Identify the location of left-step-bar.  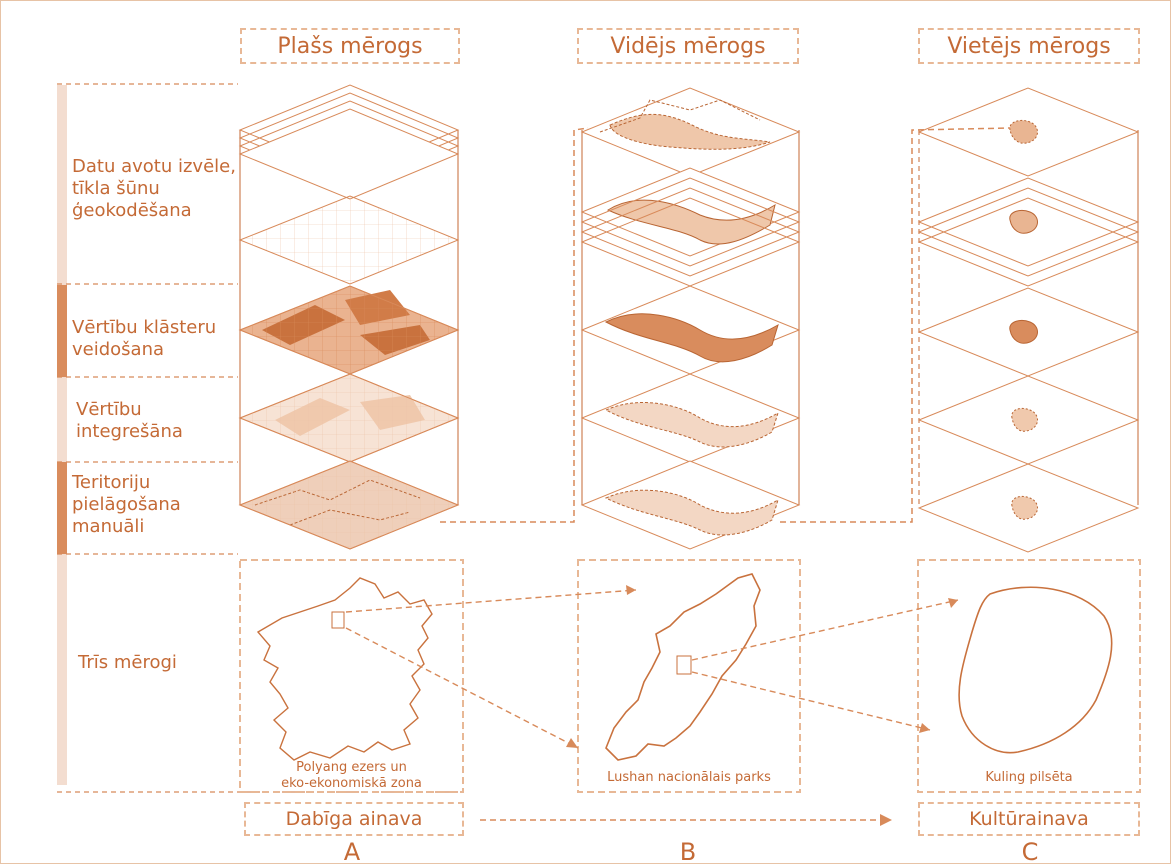
(62, 435).